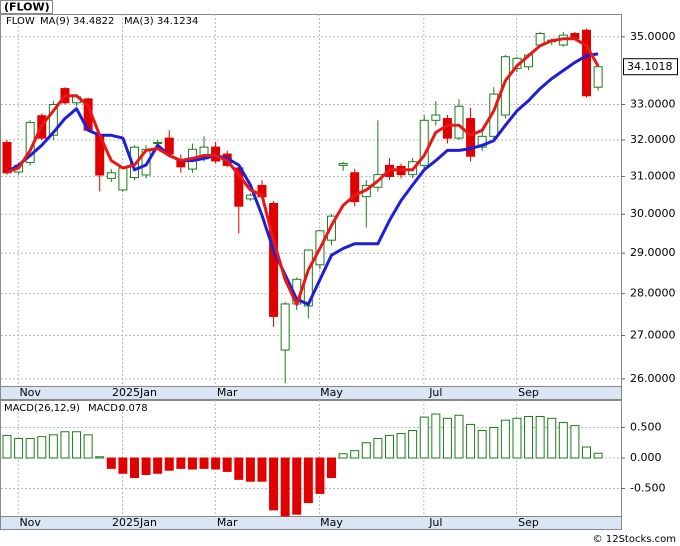 This screenshot has width=680, height=546. What do you see at coordinates (653, 139) in the screenshot?
I see `y-tick-label: 32.0000` at bounding box center [653, 139].